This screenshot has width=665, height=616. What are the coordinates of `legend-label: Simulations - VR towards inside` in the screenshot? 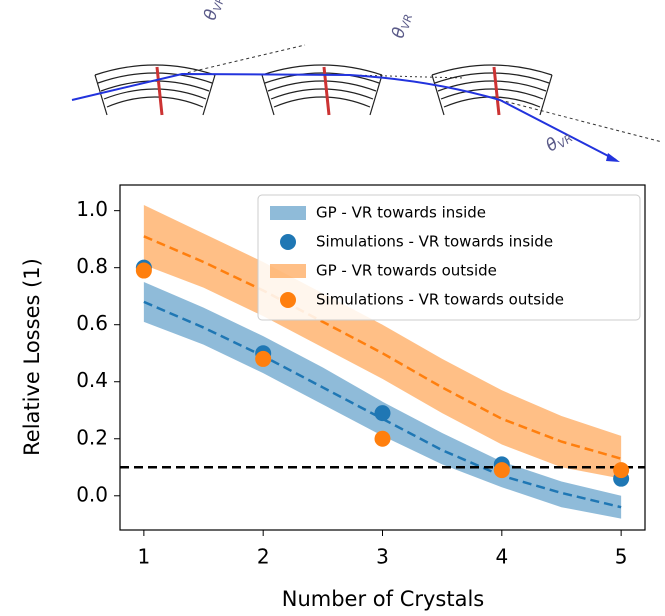 It's located at (434, 242).